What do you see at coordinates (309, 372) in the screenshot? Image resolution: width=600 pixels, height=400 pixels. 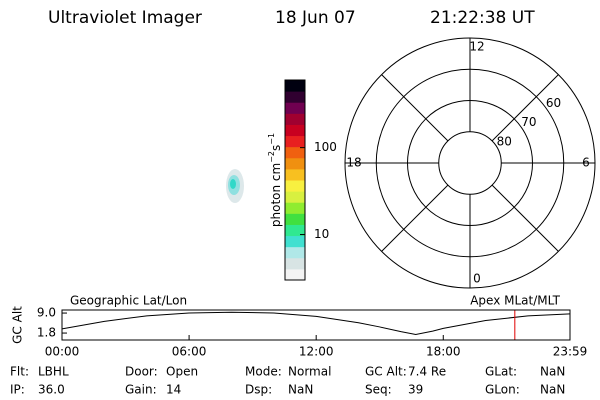 I see `field-value: Normal` at bounding box center [309, 372].